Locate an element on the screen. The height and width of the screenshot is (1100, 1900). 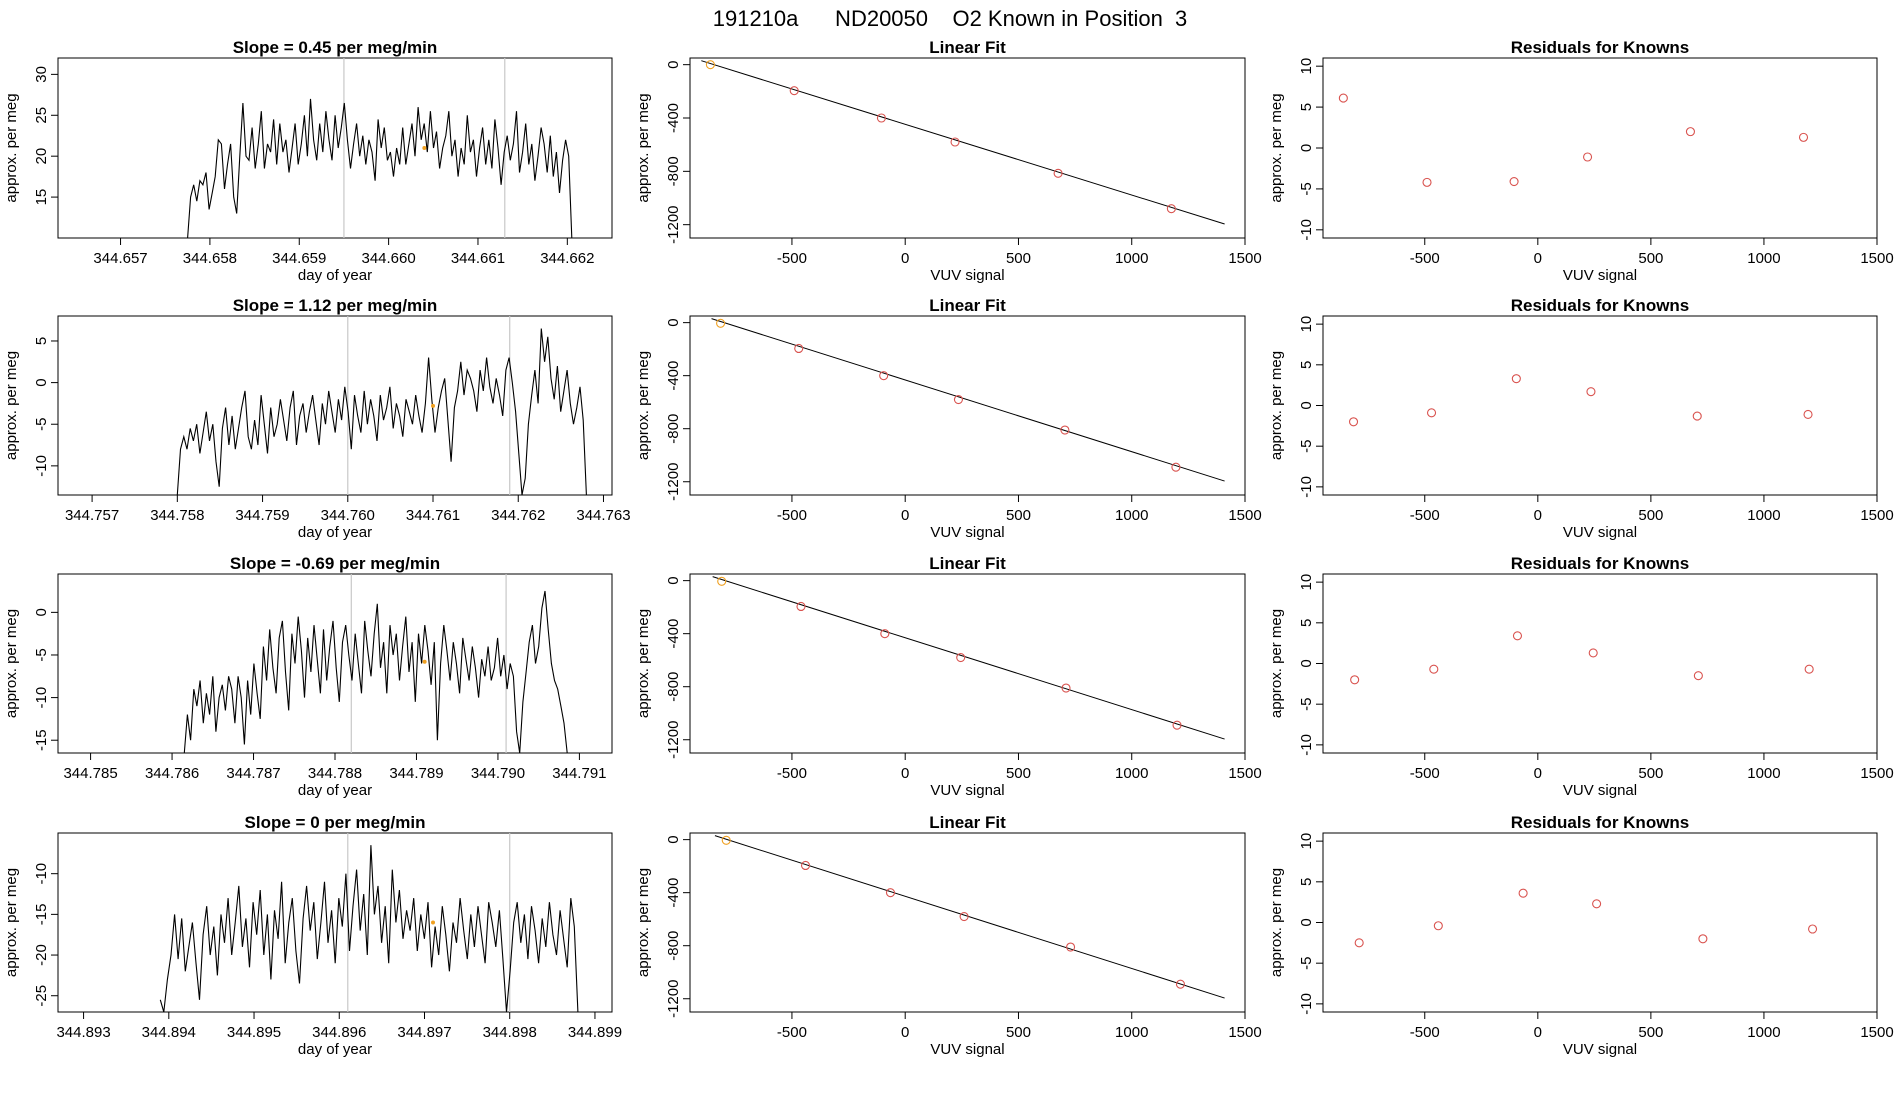
page-title: 191210a ND20050 O2 Known in Position 3 is located at coordinates (950, 18).